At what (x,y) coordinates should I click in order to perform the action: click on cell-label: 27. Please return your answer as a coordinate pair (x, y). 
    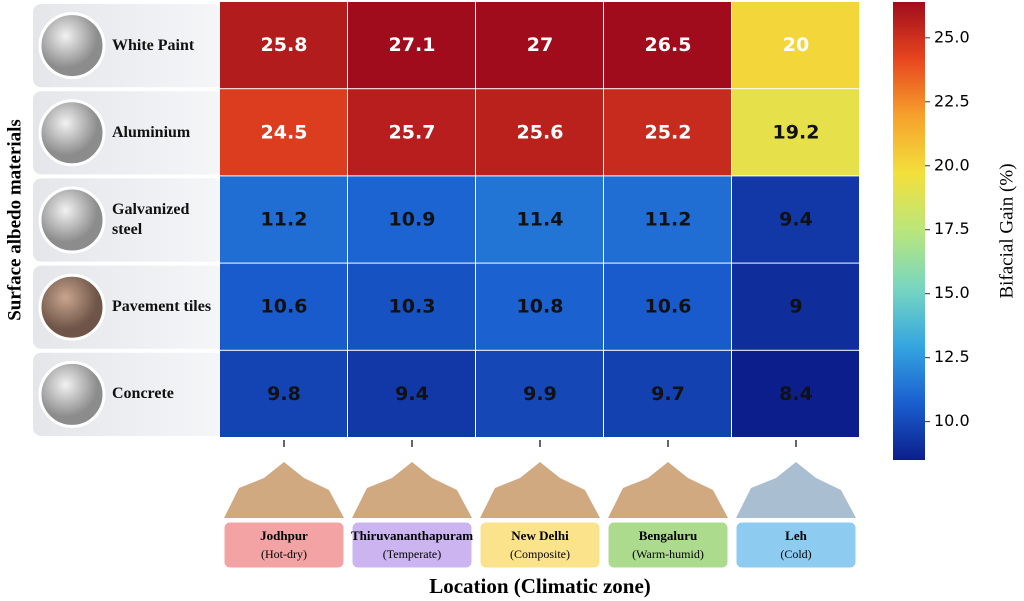
    Looking at the image, I should click on (540, 45).